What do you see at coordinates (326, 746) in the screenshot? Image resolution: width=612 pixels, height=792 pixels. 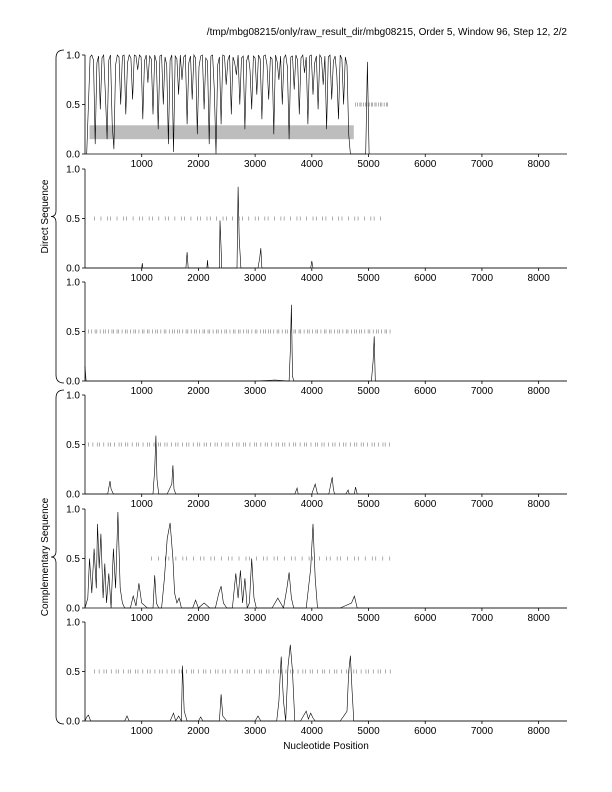 I see `x-axis-label: Nucleotide Position` at bounding box center [326, 746].